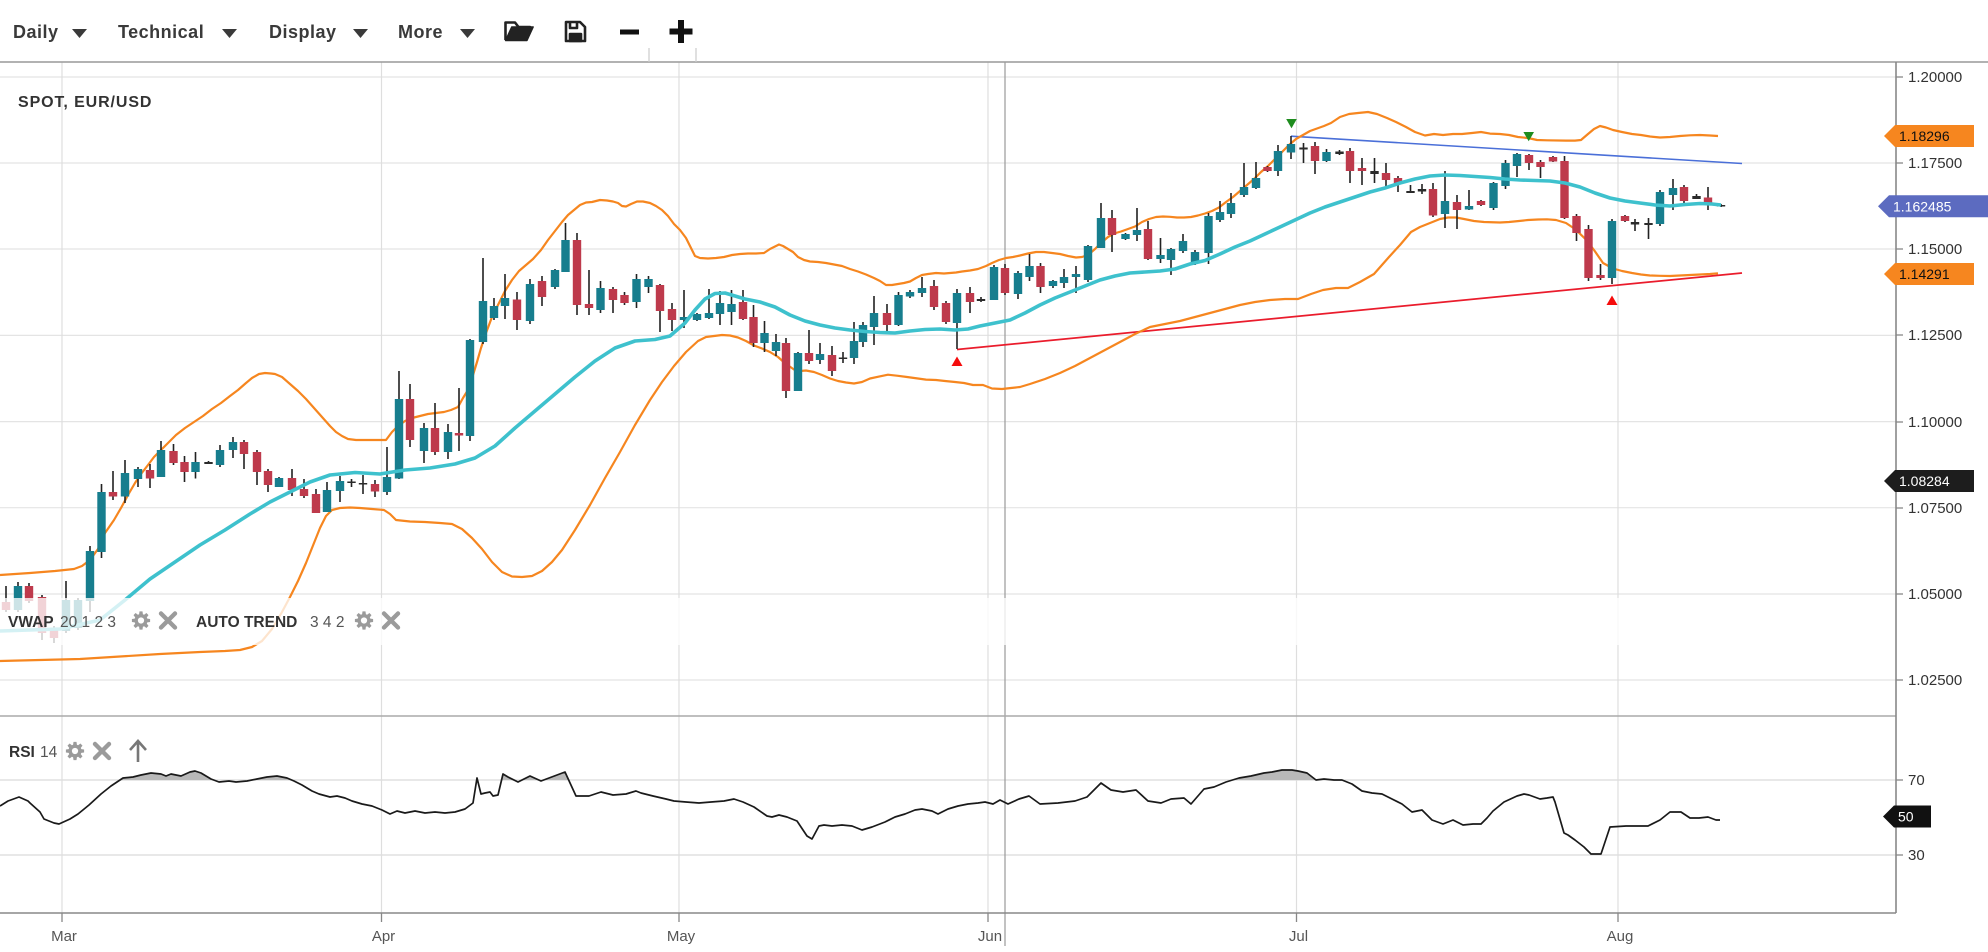  Describe the element at coordinates (1935, 508) in the screenshot. I see `svg-text: 1.07500` at that location.